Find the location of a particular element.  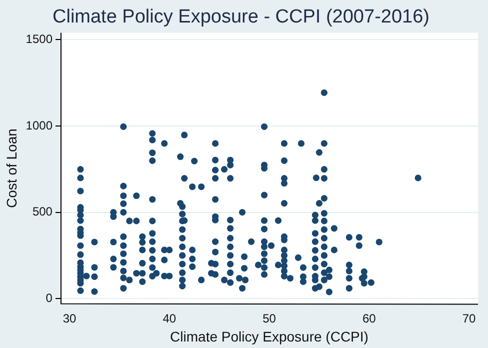

y-tick-label: 1000 is located at coordinates (39, 125).